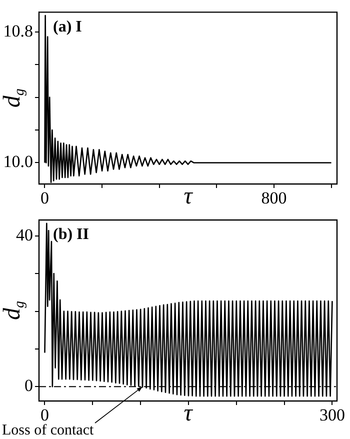 The height and width of the screenshot is (439, 350). Describe the element at coordinates (67, 27) in the screenshot. I see `chart-title: (a) I` at that location.